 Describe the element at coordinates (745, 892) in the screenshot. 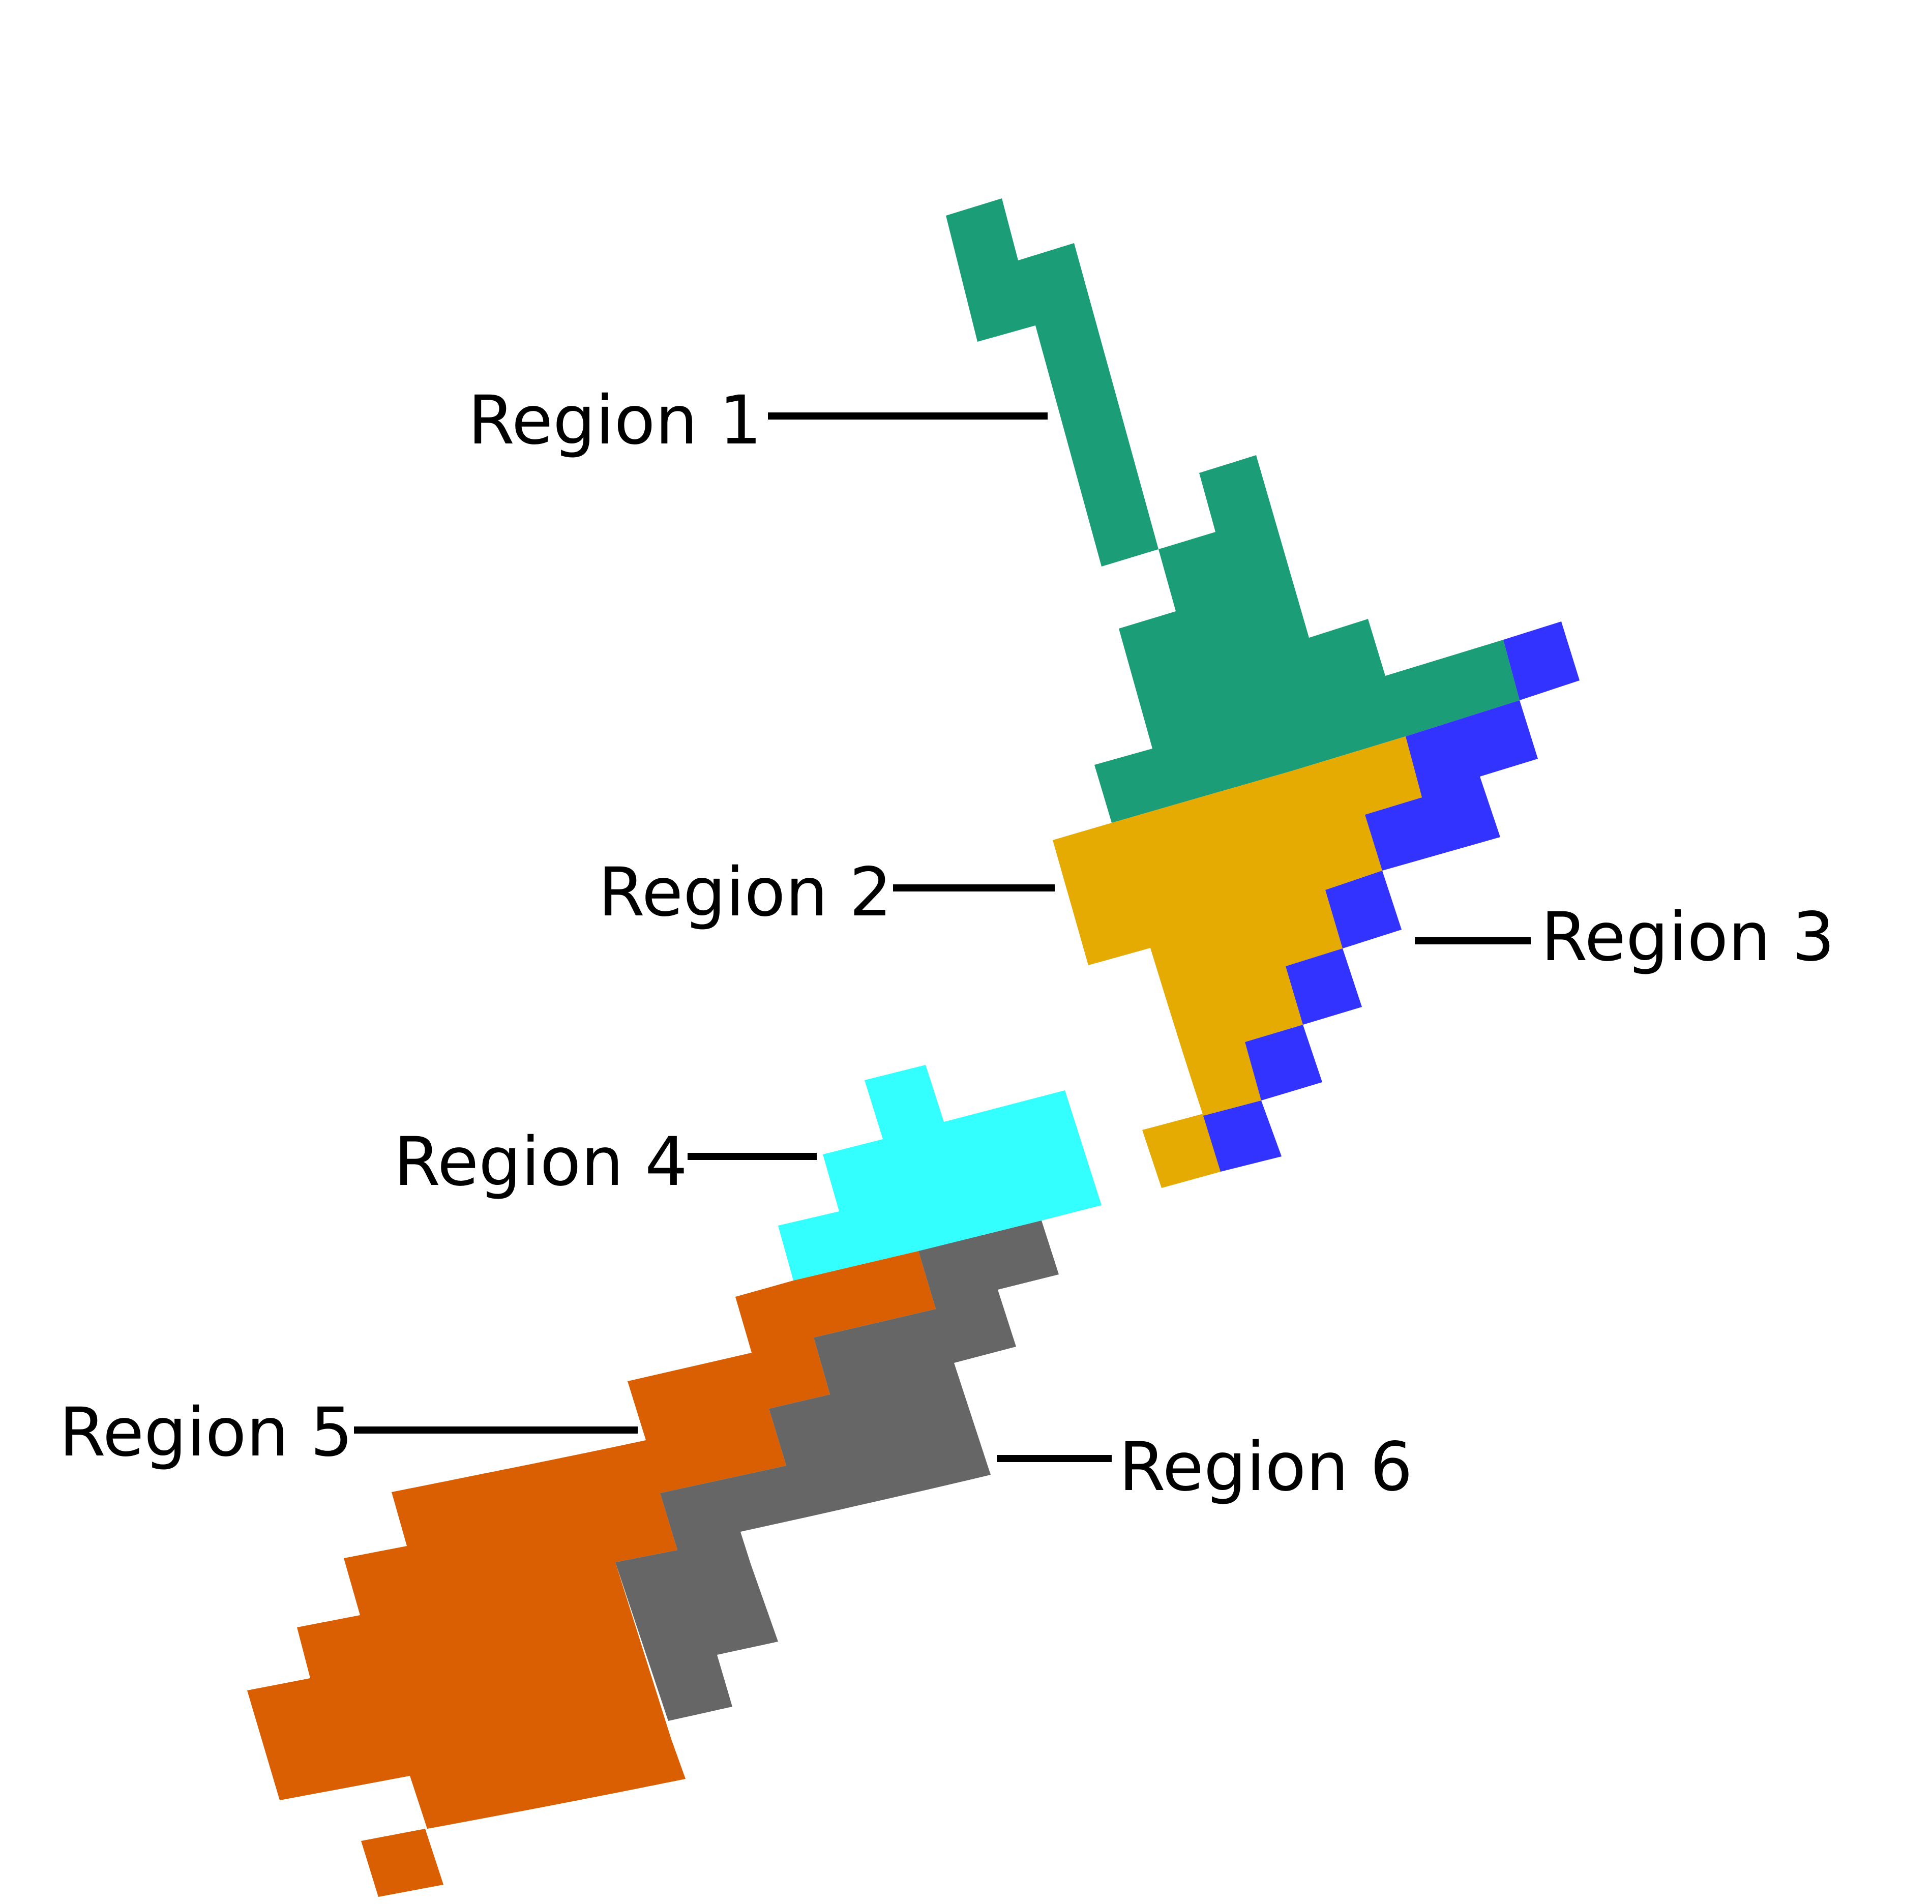

I see `region-2-label: Region 2` at that location.